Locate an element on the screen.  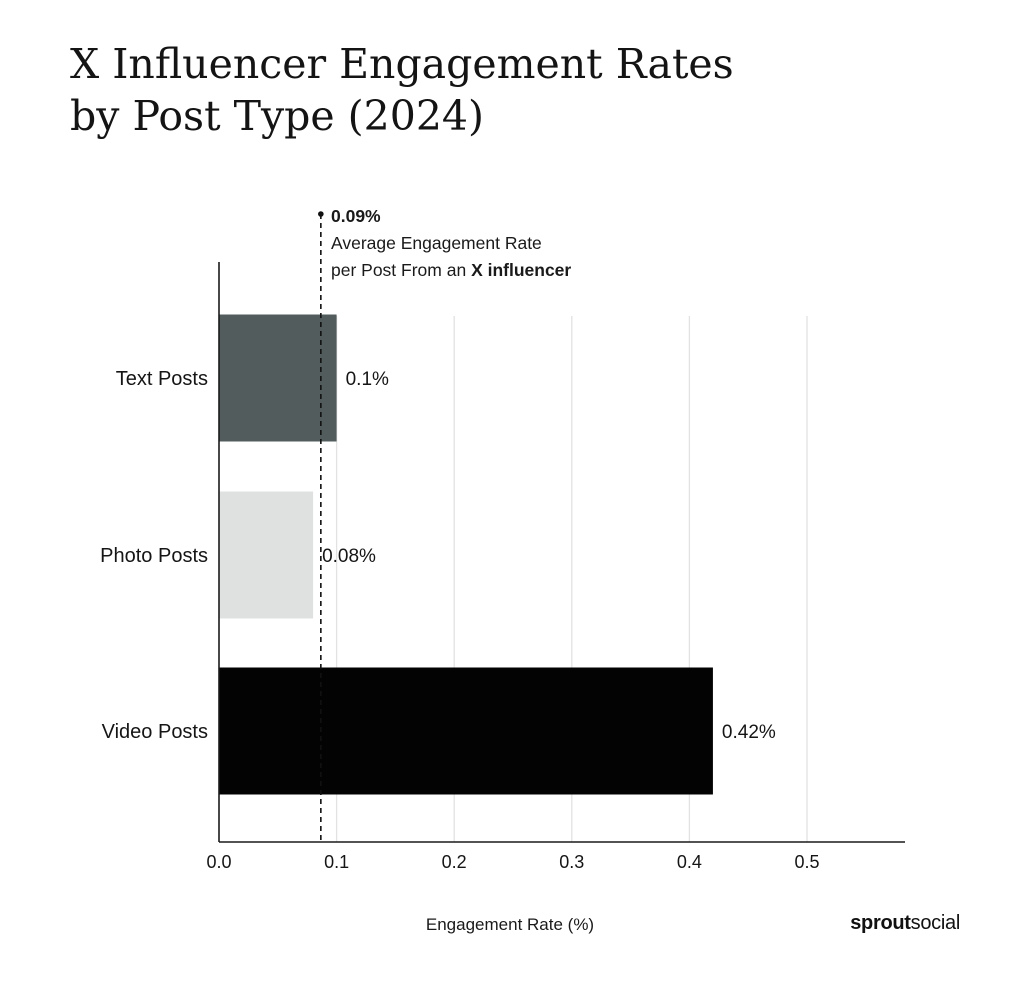
category-label-1: Photo Posts is located at coordinates (154, 556).